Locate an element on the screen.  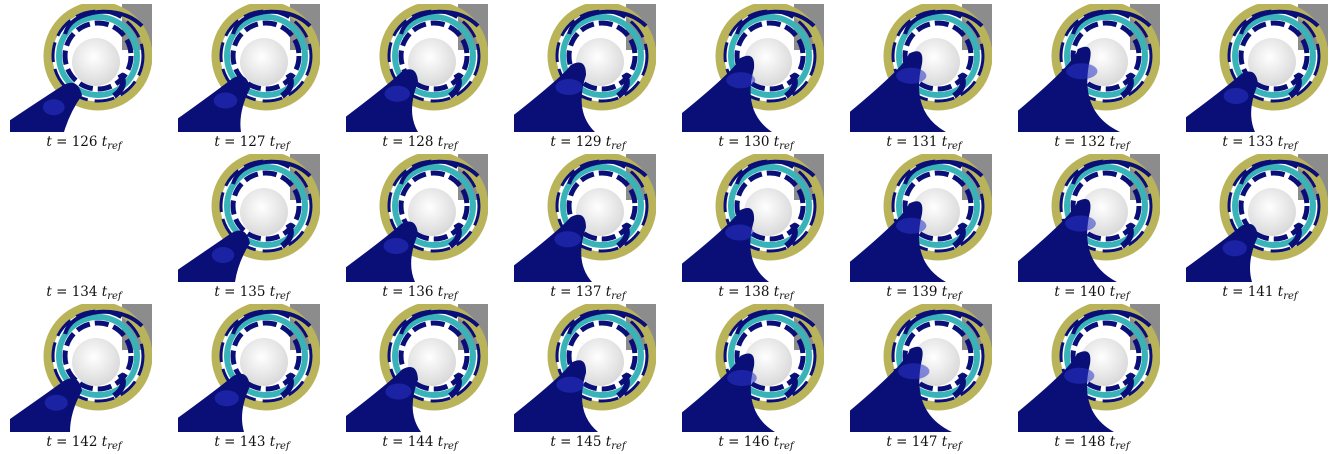
frame-caption: t = 133 tref is located at coordinates (1260, 143).